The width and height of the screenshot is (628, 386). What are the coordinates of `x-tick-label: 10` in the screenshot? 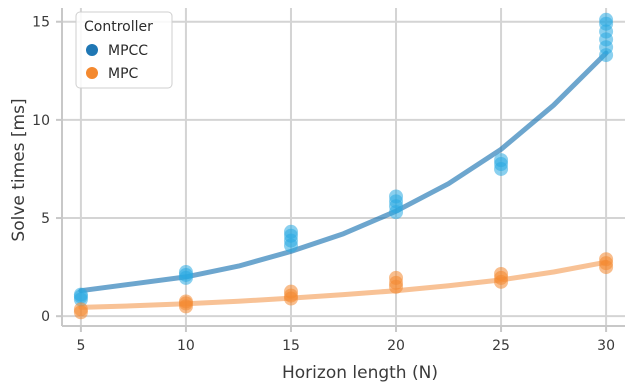 It's located at (186, 346).